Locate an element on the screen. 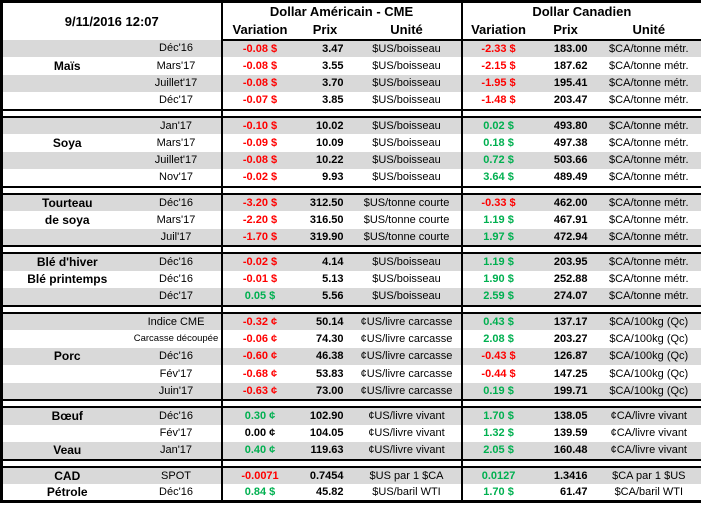 The height and width of the screenshot is (506, 701). cad-variation-value: 1.19 $ is located at coordinates (497, 262).